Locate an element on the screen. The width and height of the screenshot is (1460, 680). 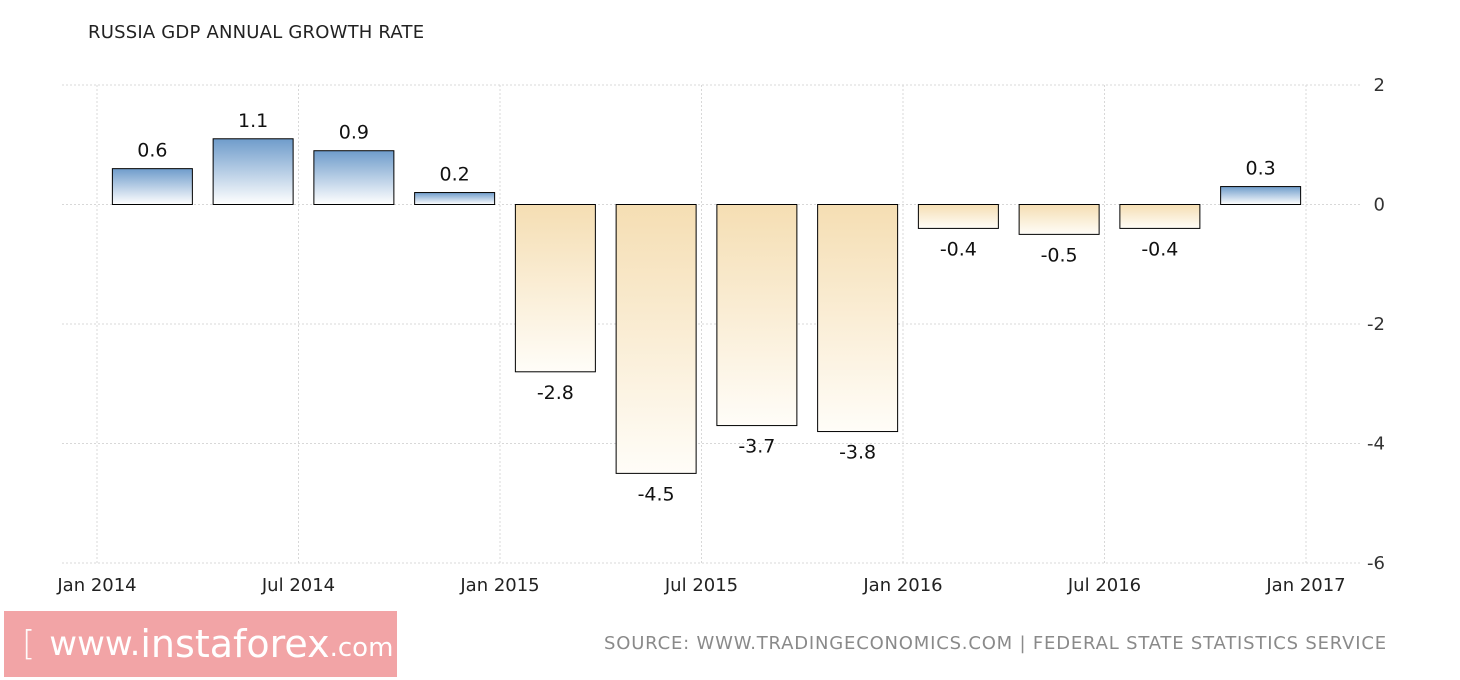
y-tick-label: -6 is located at coordinates (1376, 563).